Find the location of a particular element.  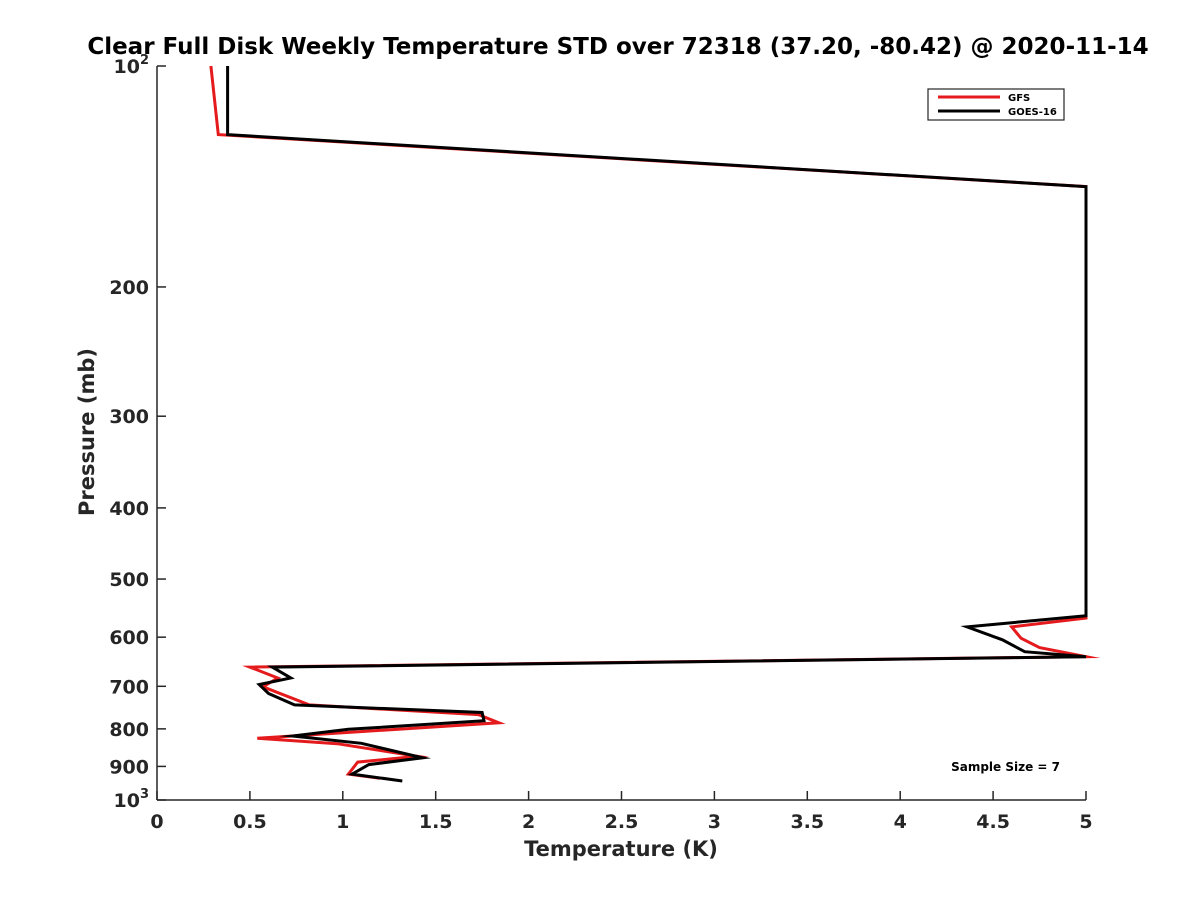

legend: GFS GOES-16 is located at coordinates (996, 104).